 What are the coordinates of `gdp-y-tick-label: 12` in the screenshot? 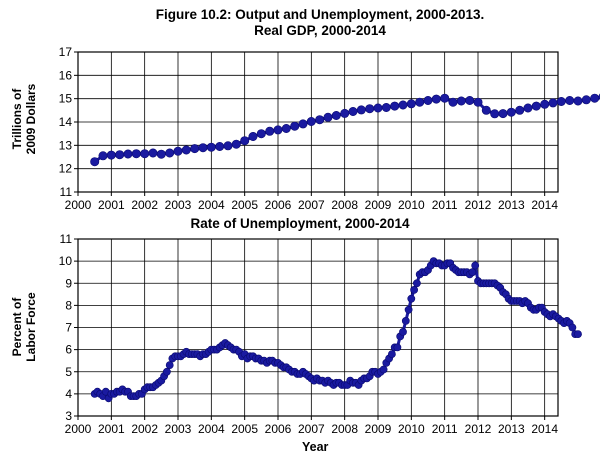 It's located at (66, 169).